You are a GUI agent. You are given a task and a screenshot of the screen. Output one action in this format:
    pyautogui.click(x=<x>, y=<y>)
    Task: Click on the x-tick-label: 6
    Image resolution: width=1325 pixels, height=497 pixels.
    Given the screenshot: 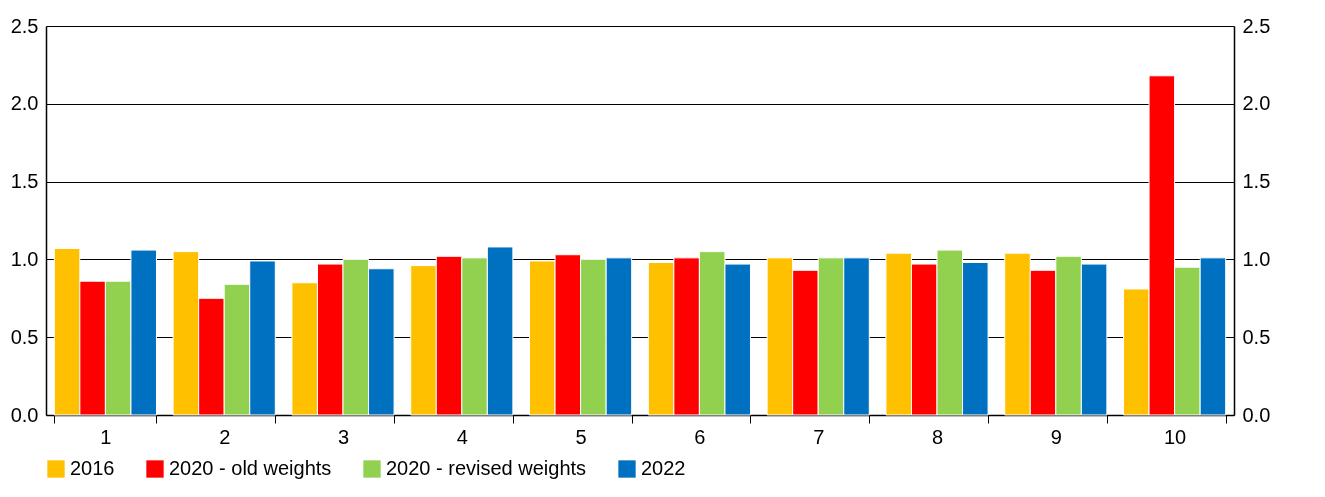 What is the action you would take?
    pyautogui.click(x=700, y=436)
    